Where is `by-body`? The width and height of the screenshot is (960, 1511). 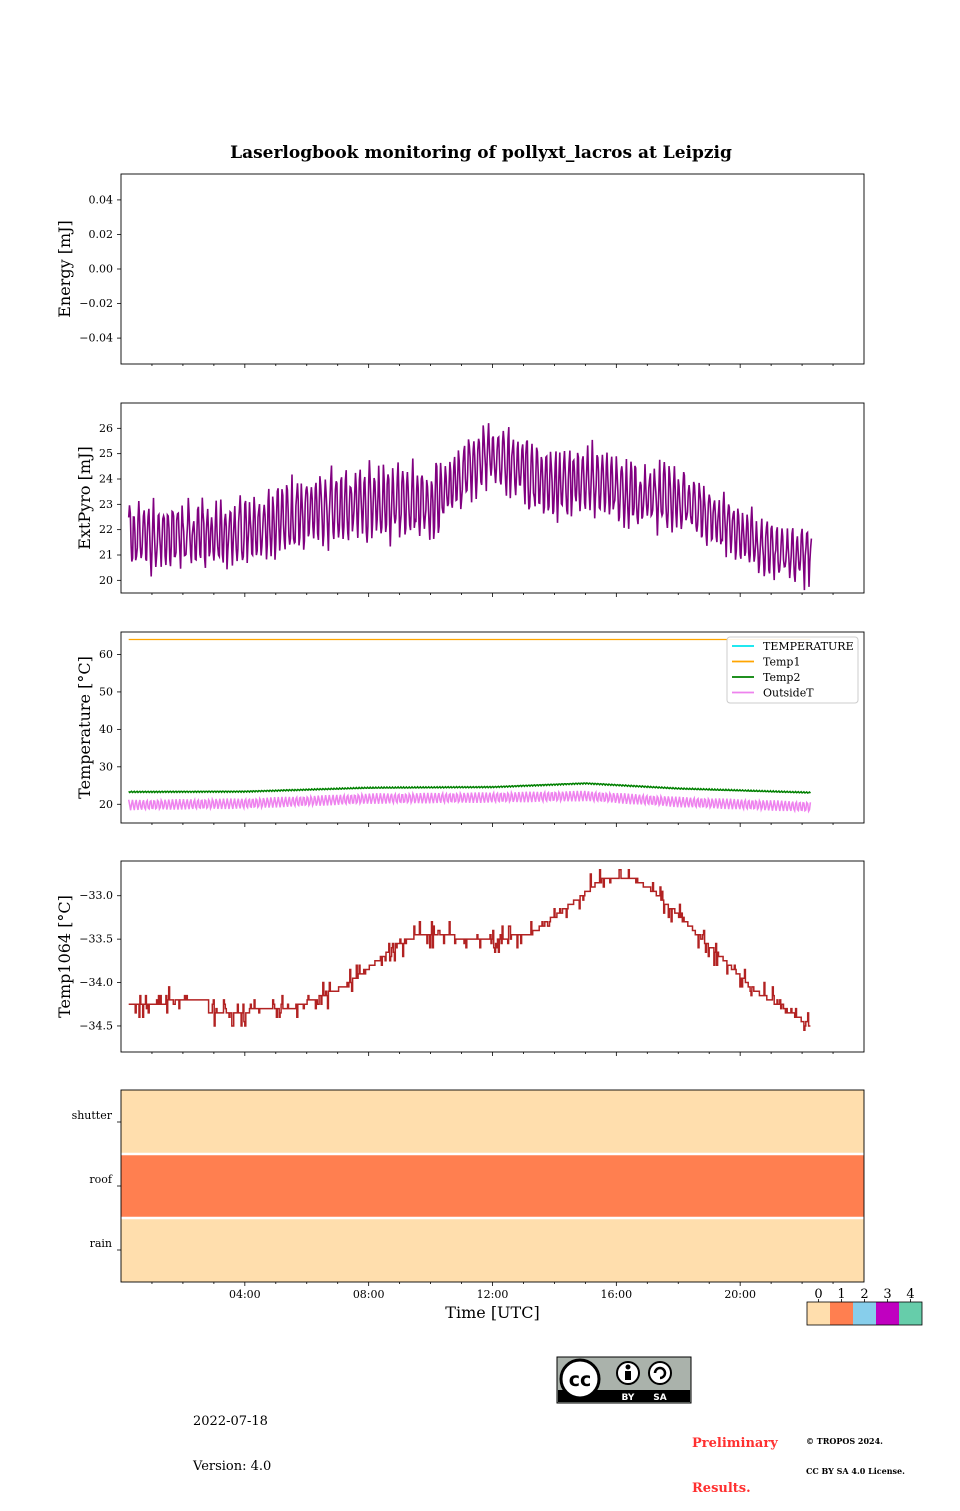 by-body is located at coordinates (628, 1375).